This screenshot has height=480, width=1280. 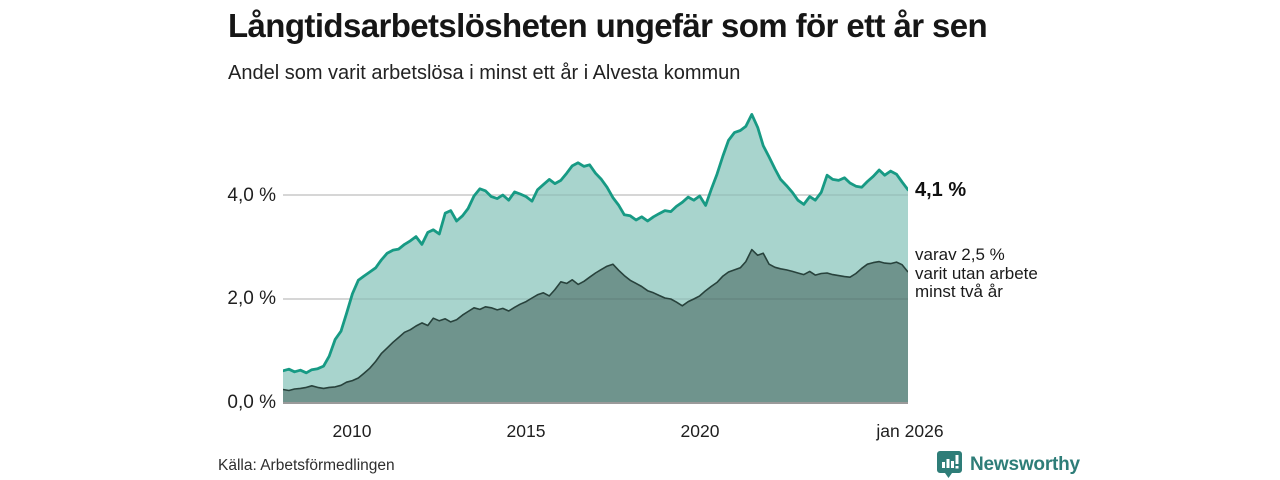 I want to click on x-axis-tick-jan-2026: jan 2026, so click(x=910, y=431).